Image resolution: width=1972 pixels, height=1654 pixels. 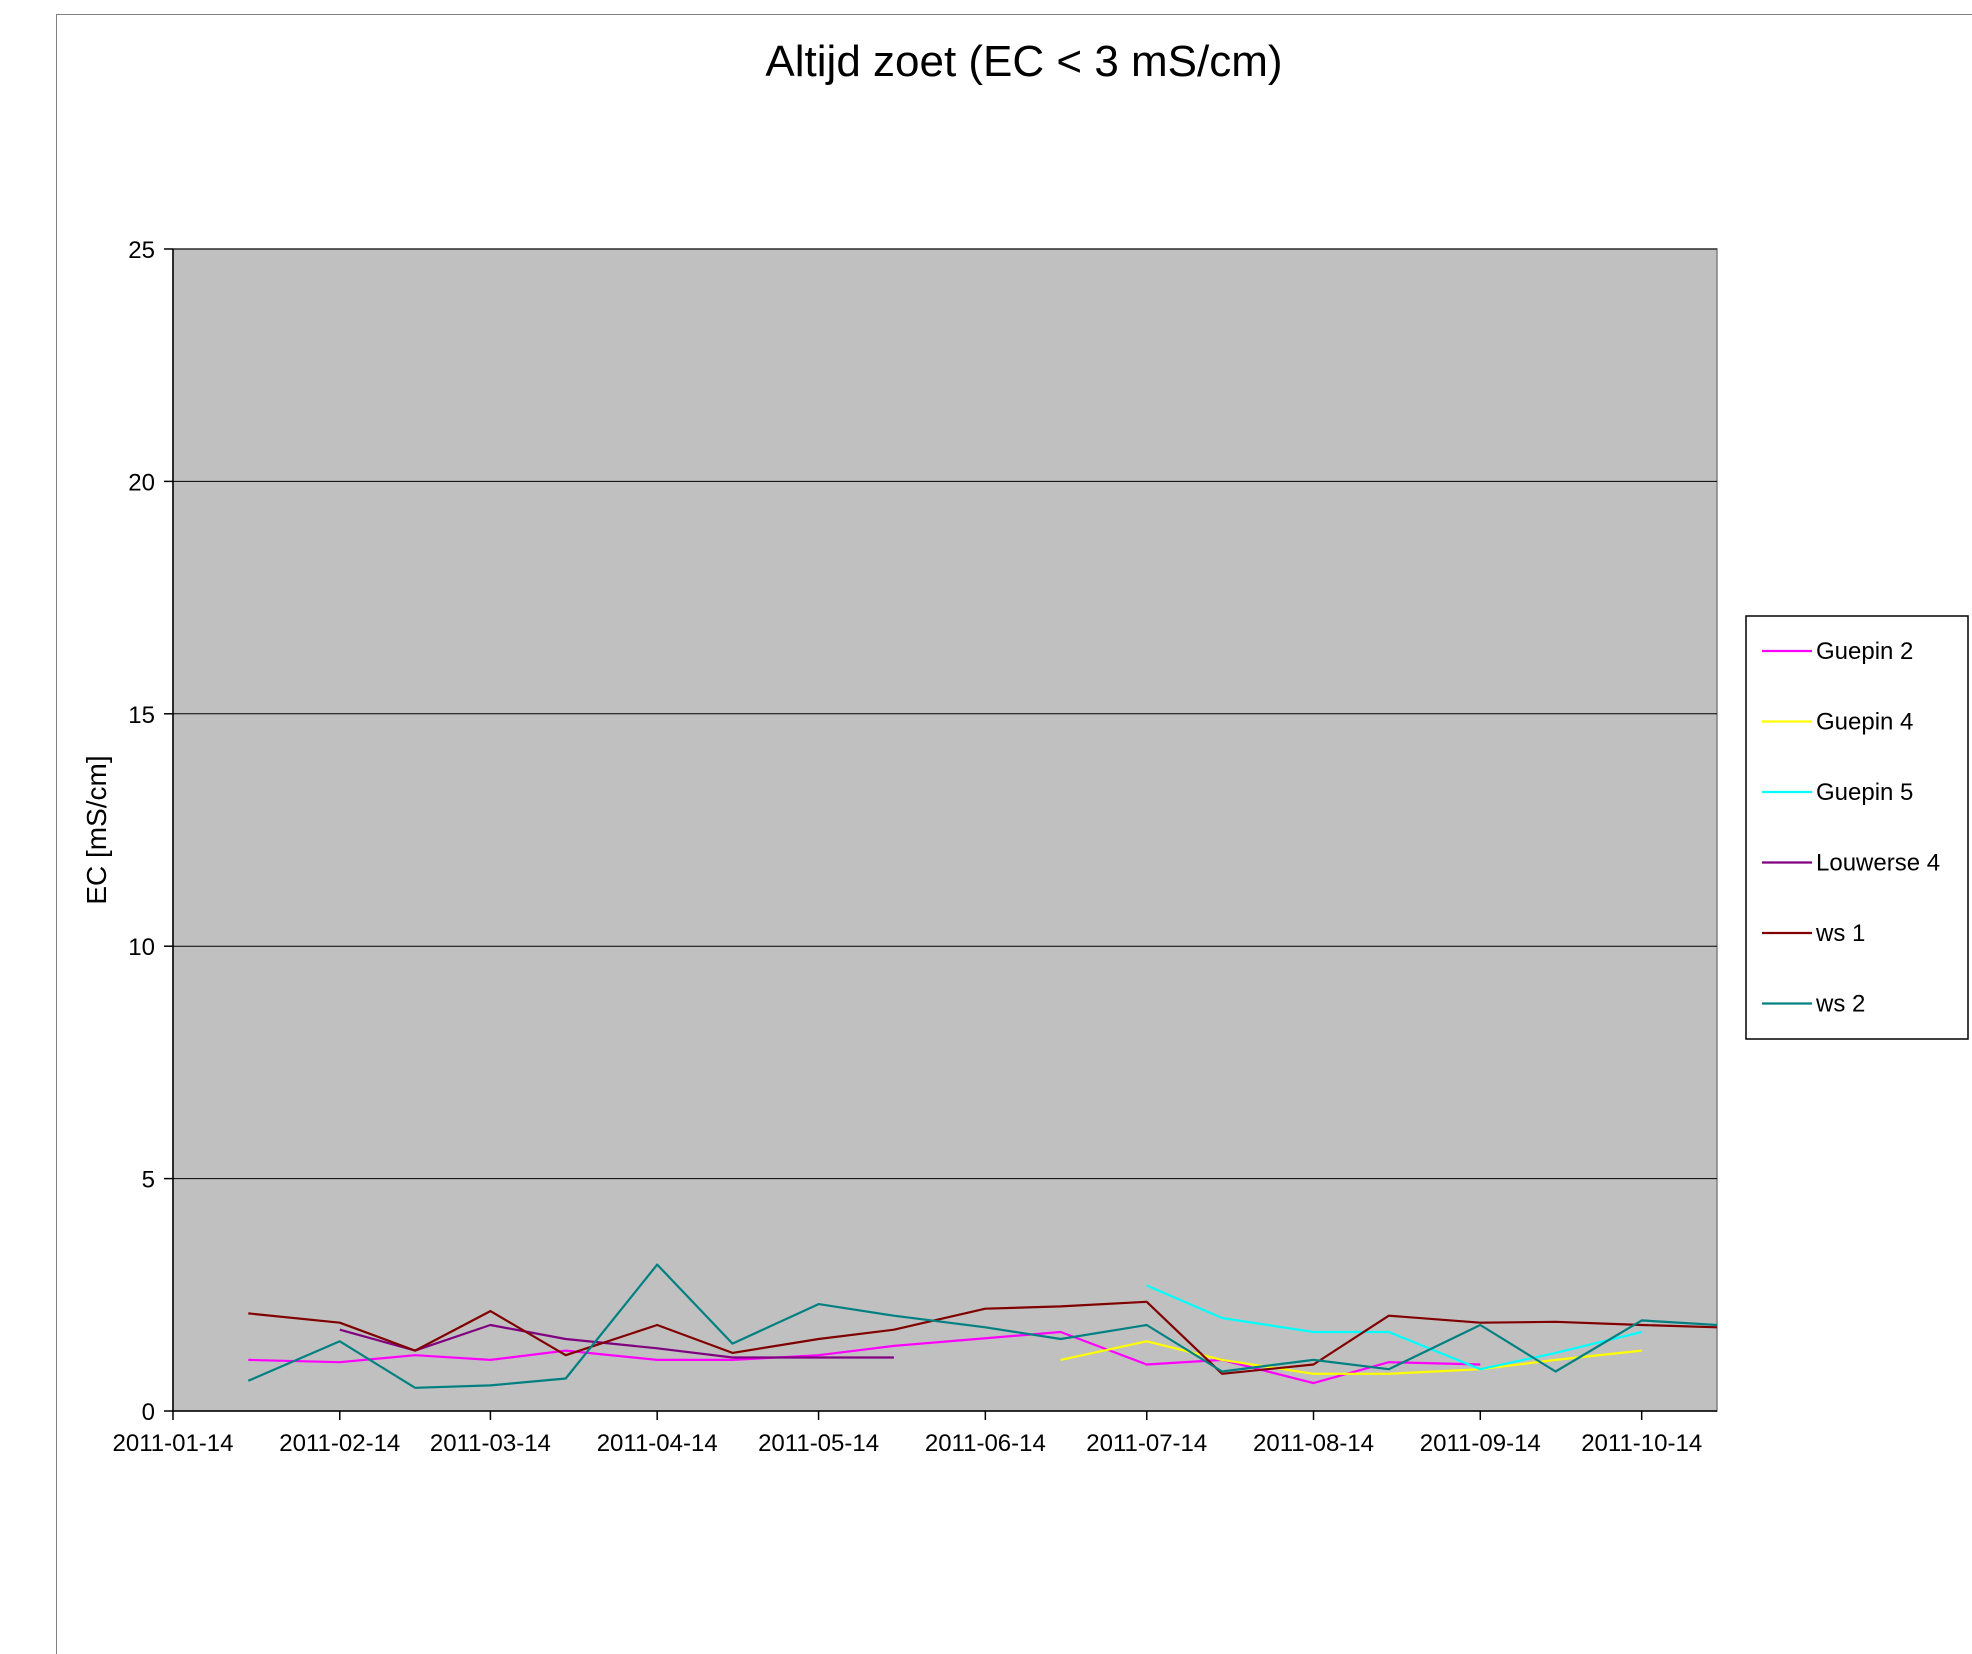 What do you see at coordinates (1641, 1443) in the screenshot?
I see `x-tick-label: 2011-10-14` at bounding box center [1641, 1443].